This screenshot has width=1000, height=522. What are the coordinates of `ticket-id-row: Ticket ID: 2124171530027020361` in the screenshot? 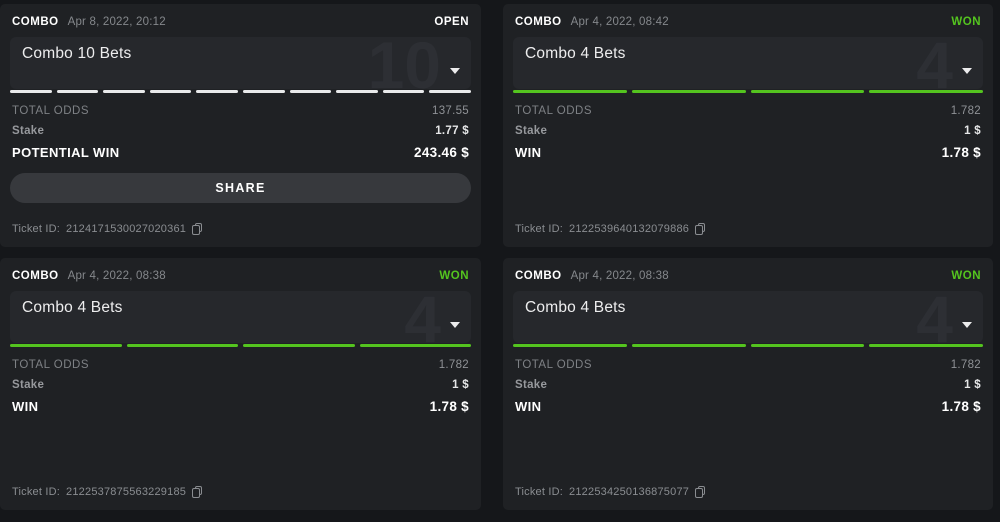 It's located at (240, 230).